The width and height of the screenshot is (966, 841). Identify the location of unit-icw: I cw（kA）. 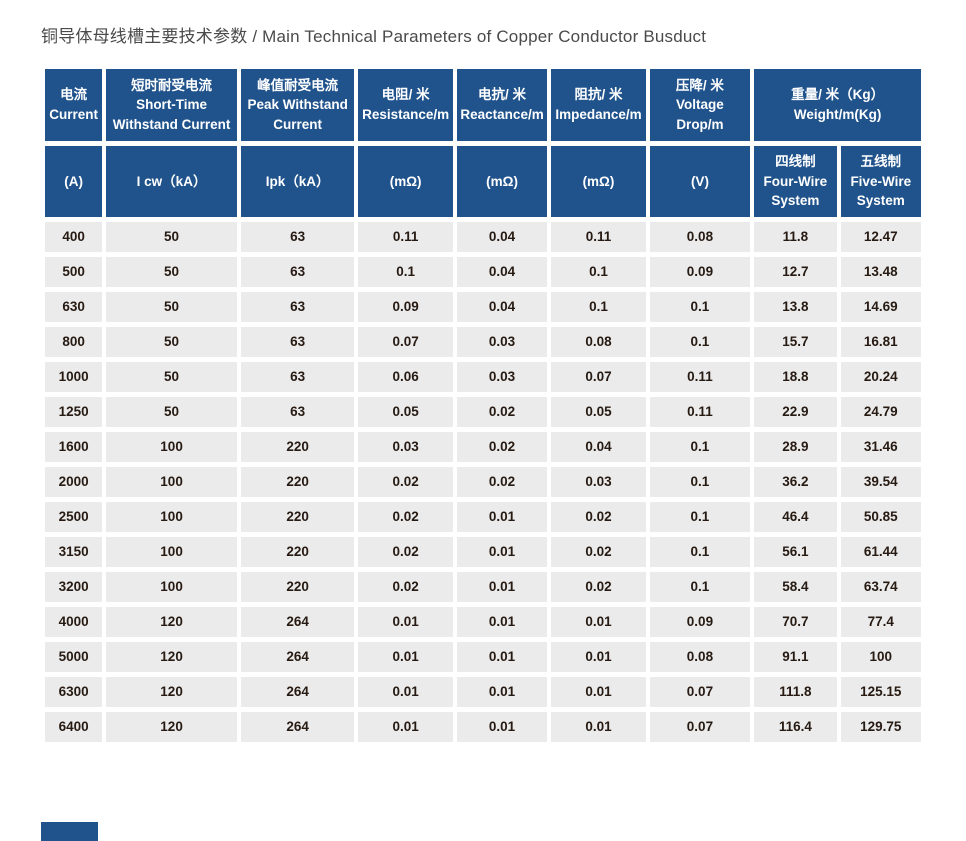
(171, 181).